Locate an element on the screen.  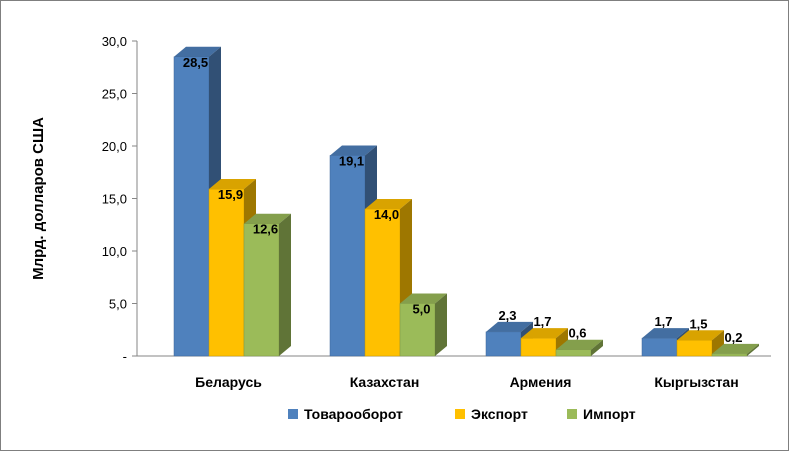
data-label: 0,6 is located at coordinates (577, 333).